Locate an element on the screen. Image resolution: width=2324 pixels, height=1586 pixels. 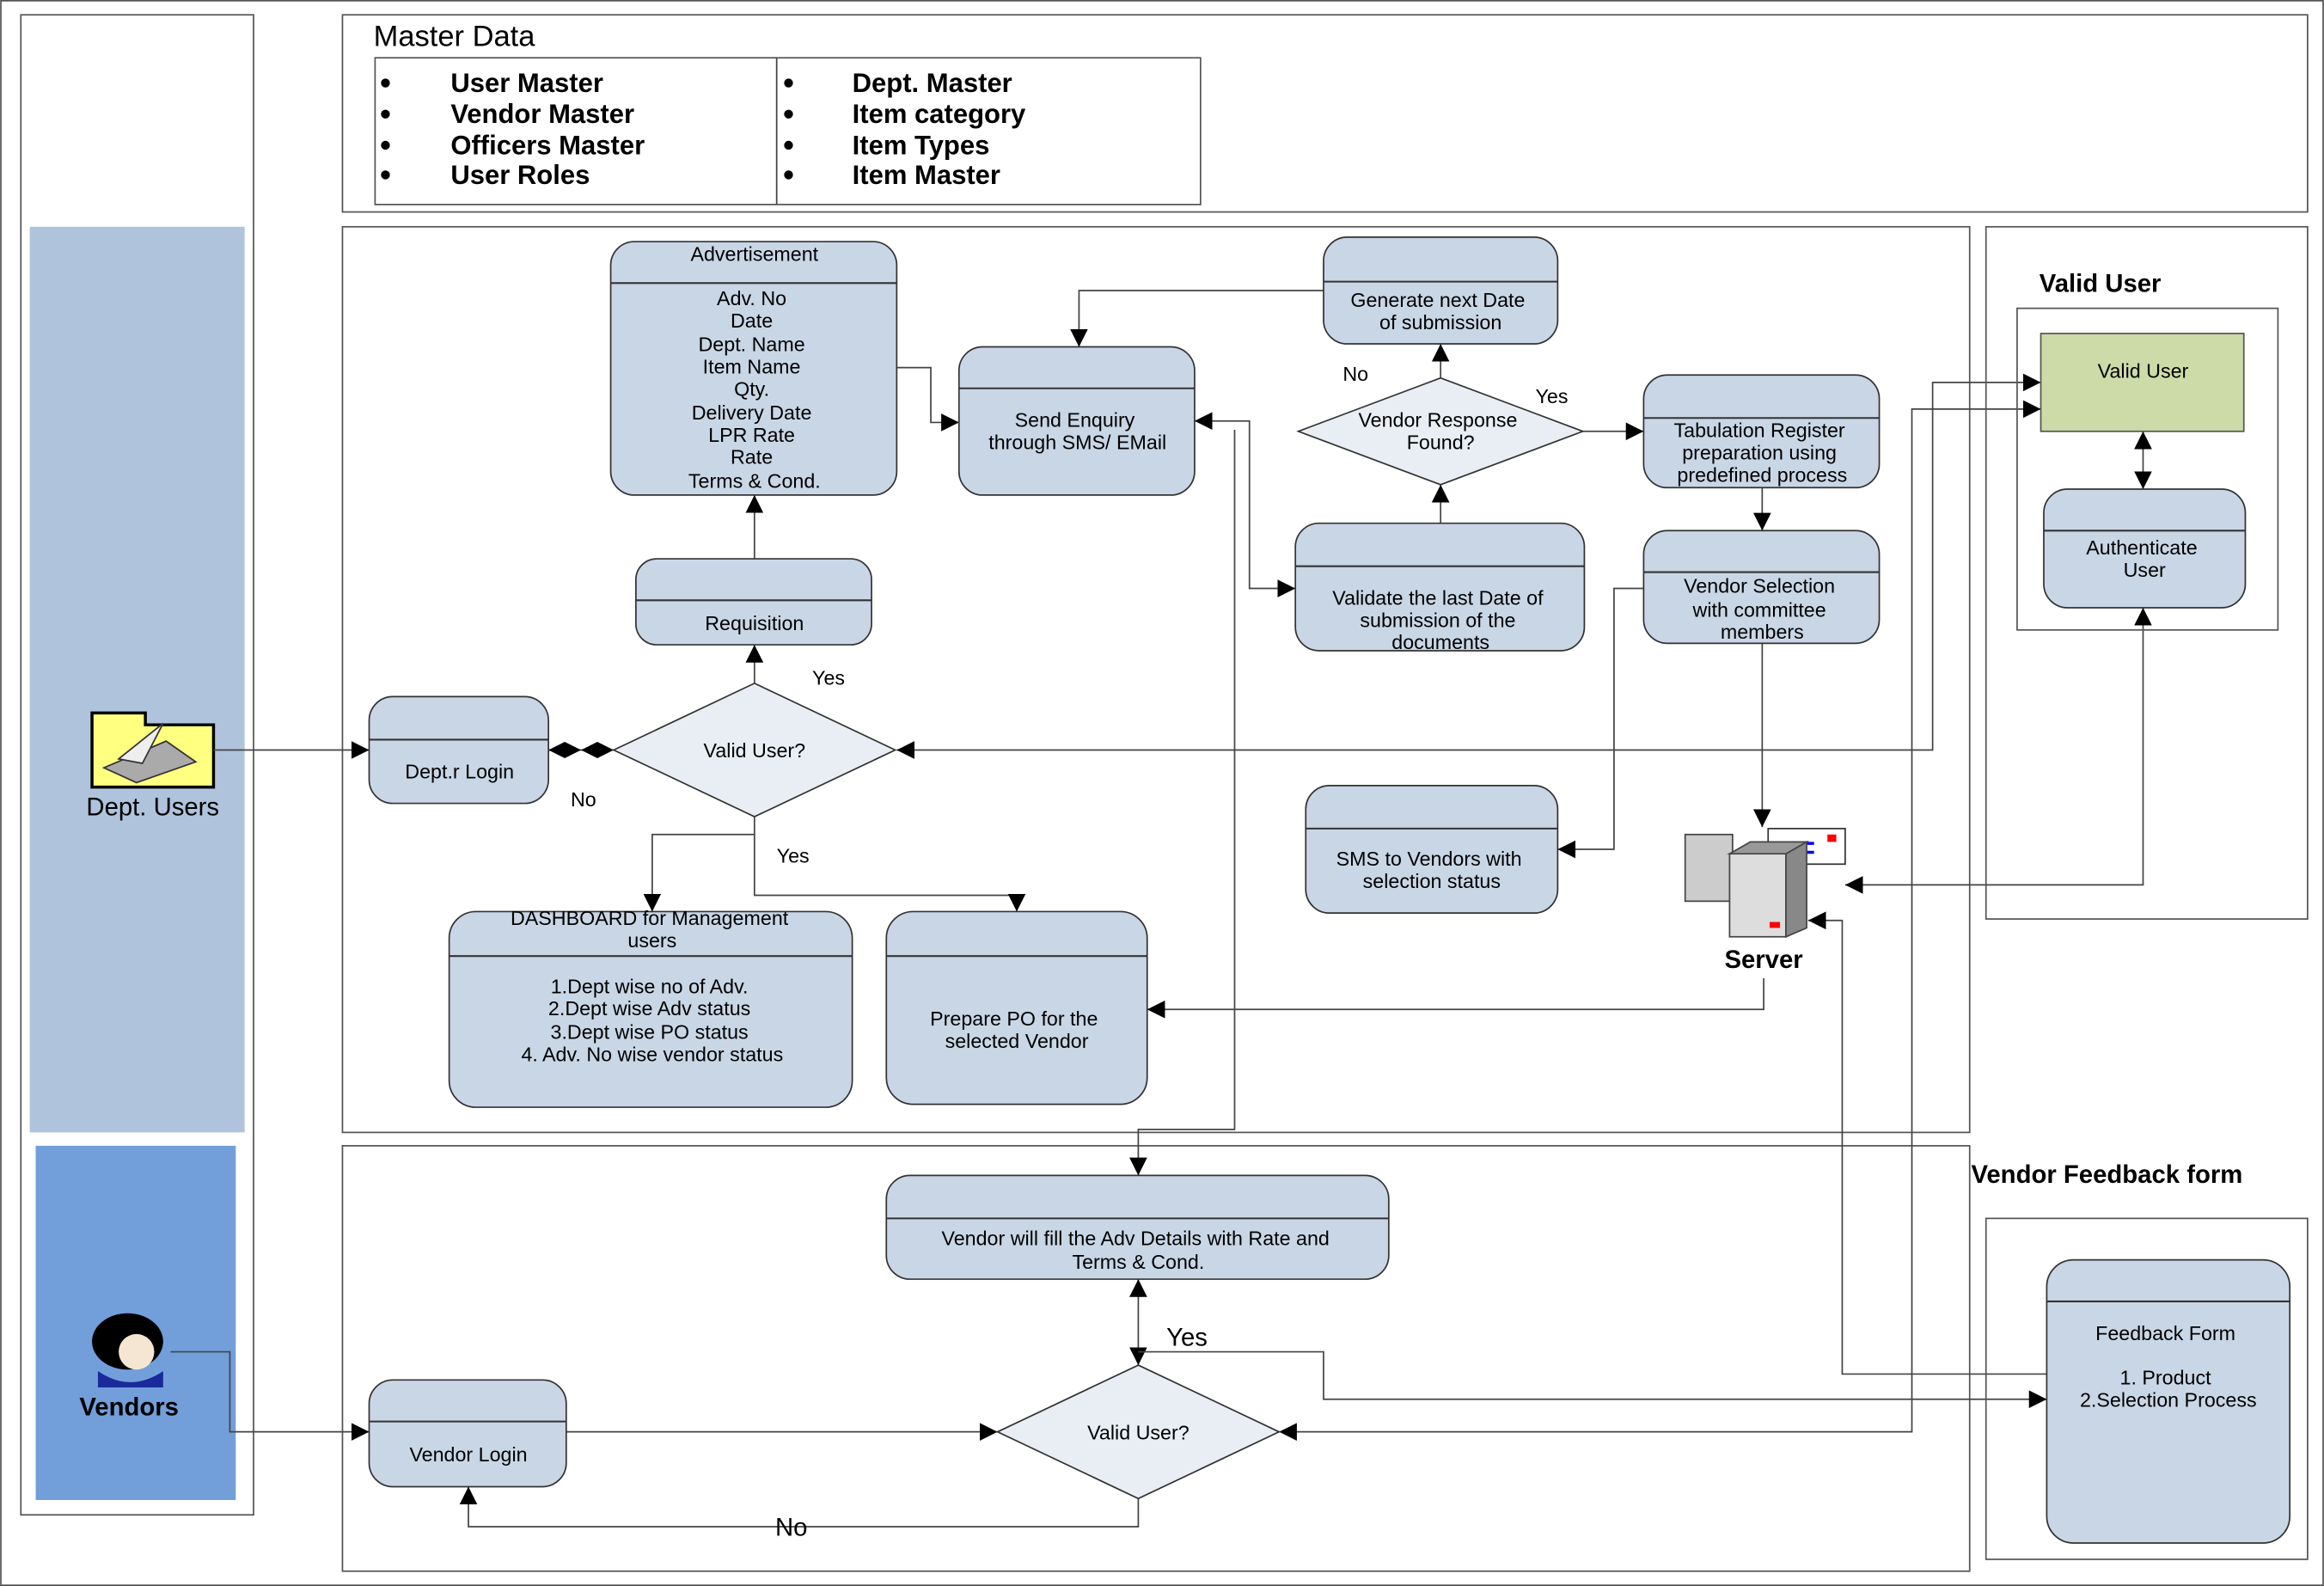
folder-scanner-icon is located at coordinates (153, 750).